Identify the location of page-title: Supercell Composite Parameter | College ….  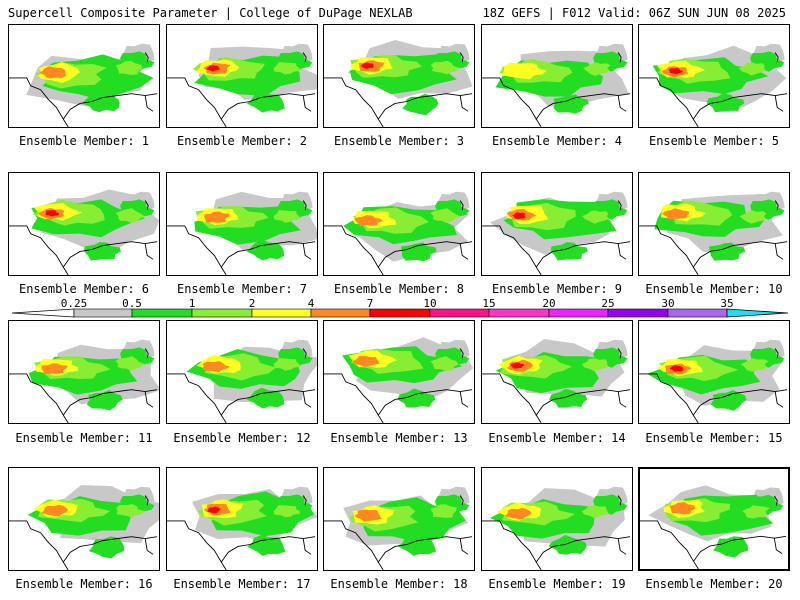
(210, 13).